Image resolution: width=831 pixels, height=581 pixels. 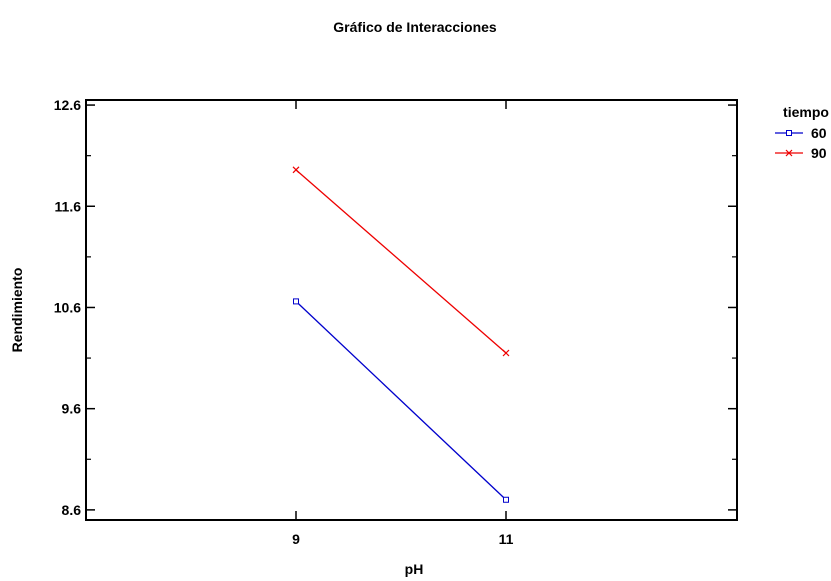 What do you see at coordinates (67, 307) in the screenshot?
I see `y-tick-label: 10.6` at bounding box center [67, 307].